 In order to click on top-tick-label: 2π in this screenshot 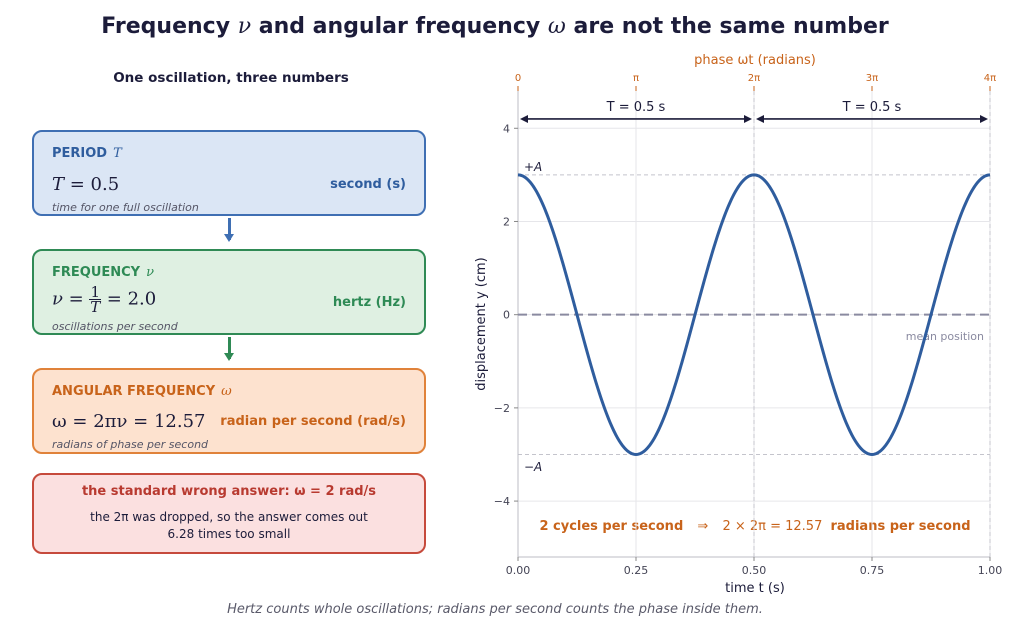, I will do `click(754, 78)`.